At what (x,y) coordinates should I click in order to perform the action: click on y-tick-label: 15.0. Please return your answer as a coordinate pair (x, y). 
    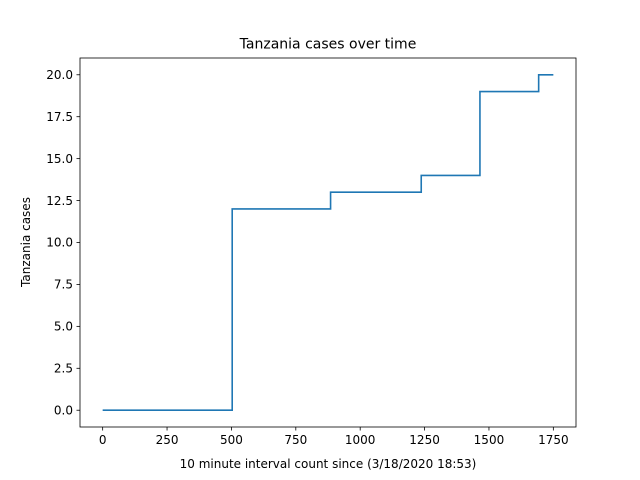
    Looking at the image, I should click on (59, 159).